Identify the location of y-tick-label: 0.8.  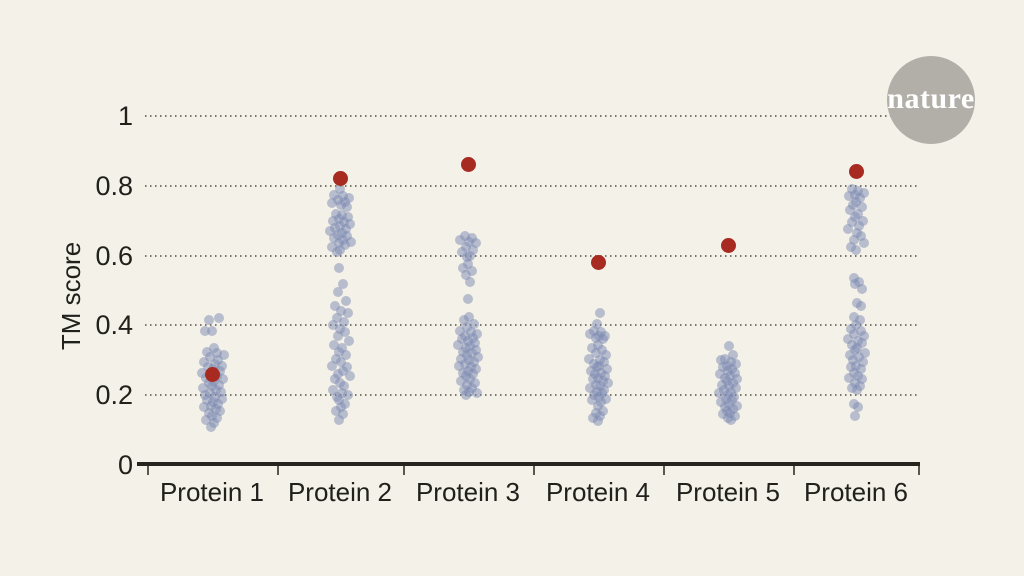
(114, 185).